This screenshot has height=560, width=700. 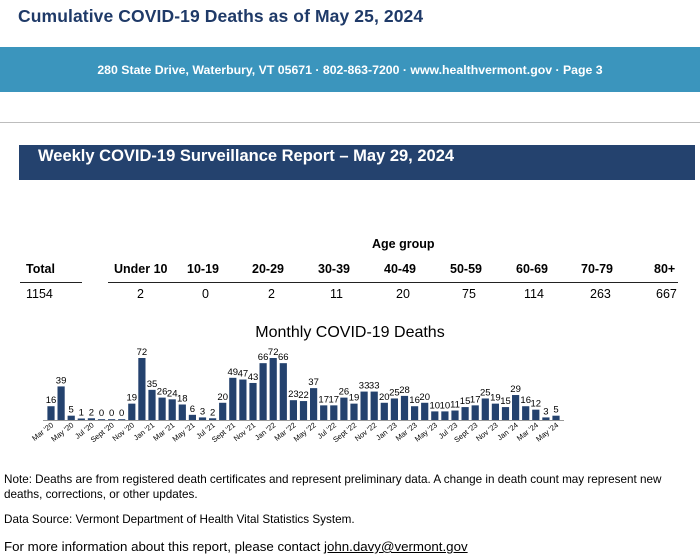 What do you see at coordinates (469, 294) in the screenshot?
I see `age-value-50-59: 75` at bounding box center [469, 294].